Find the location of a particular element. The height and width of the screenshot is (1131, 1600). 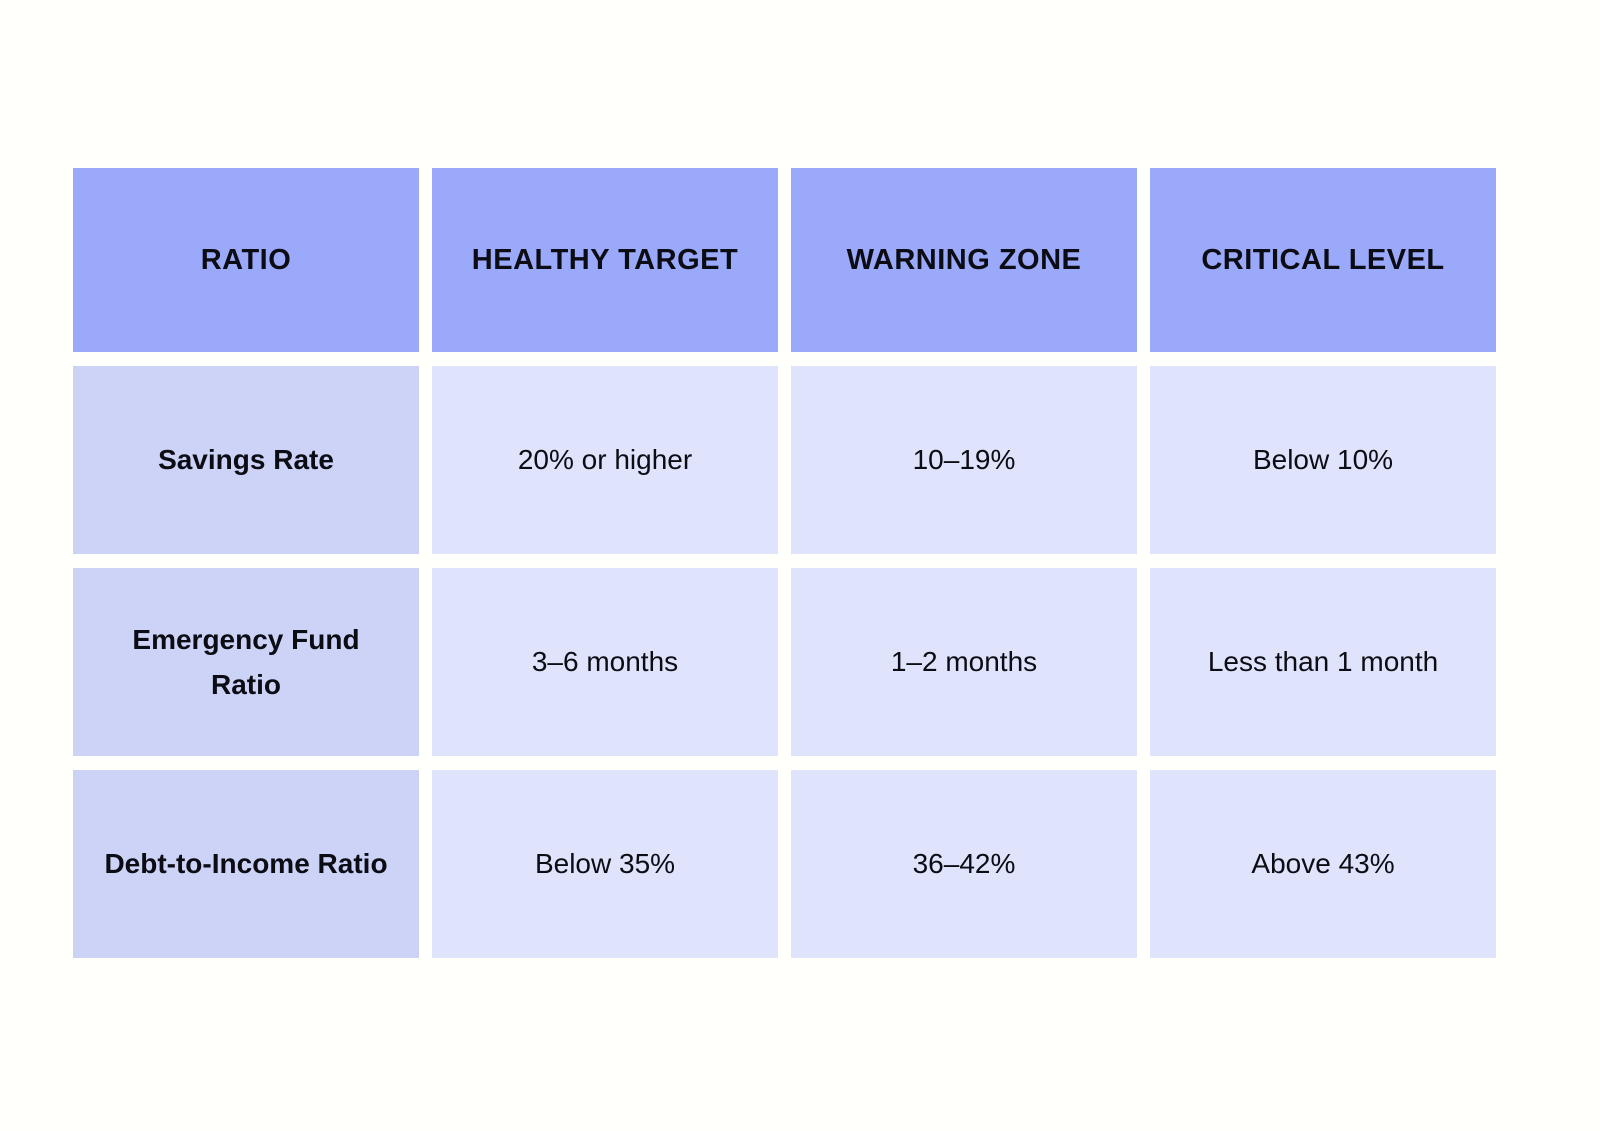

row-label-debt-to-income-ratio: Debt-to-Income Ratio is located at coordinates (246, 864).